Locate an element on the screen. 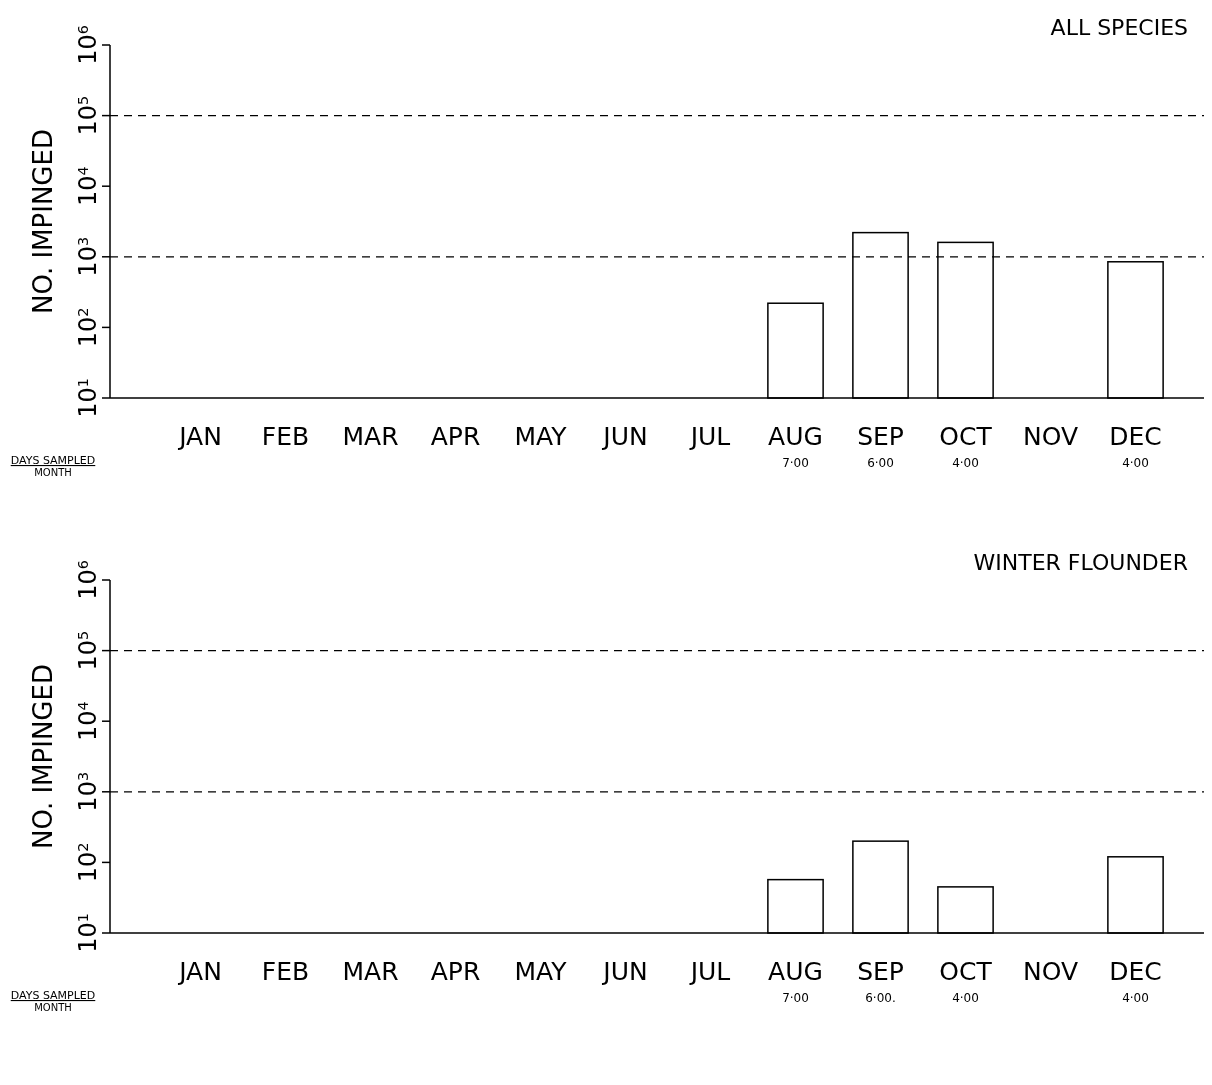 This screenshot has width=1212, height=1085. chart-title: ALL SPECIES is located at coordinates (1119, 27).